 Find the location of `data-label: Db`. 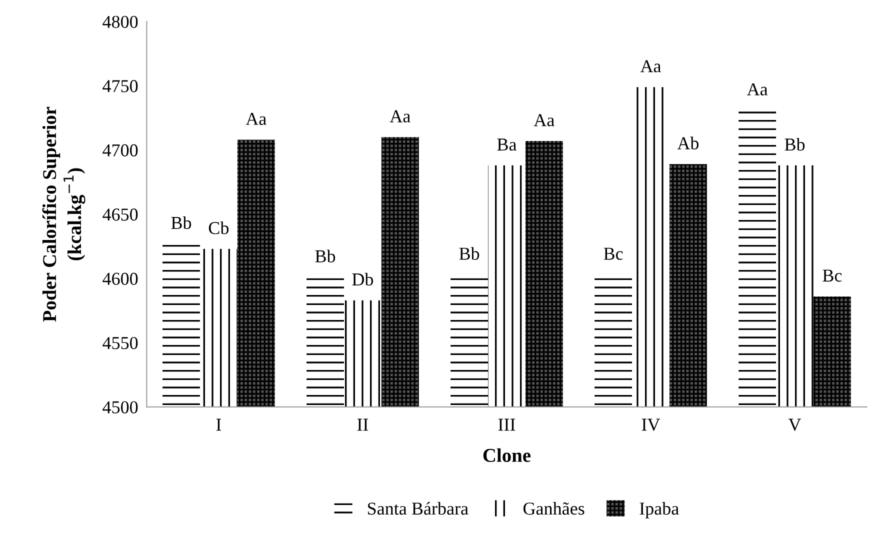

data-label: Db is located at coordinates (363, 279).